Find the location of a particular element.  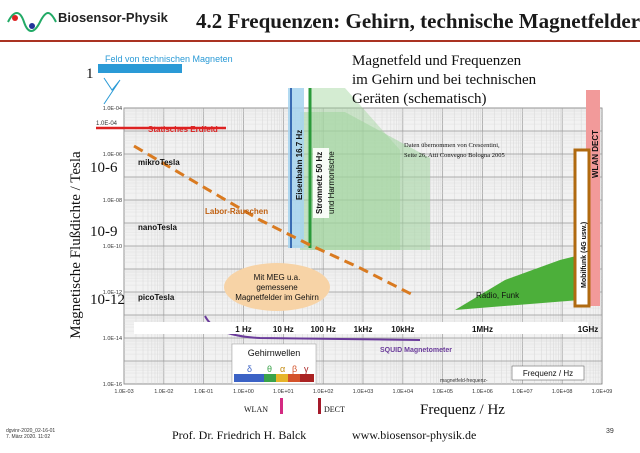

y-tick-label: 1.0E-12 is located at coordinates (112, 293).